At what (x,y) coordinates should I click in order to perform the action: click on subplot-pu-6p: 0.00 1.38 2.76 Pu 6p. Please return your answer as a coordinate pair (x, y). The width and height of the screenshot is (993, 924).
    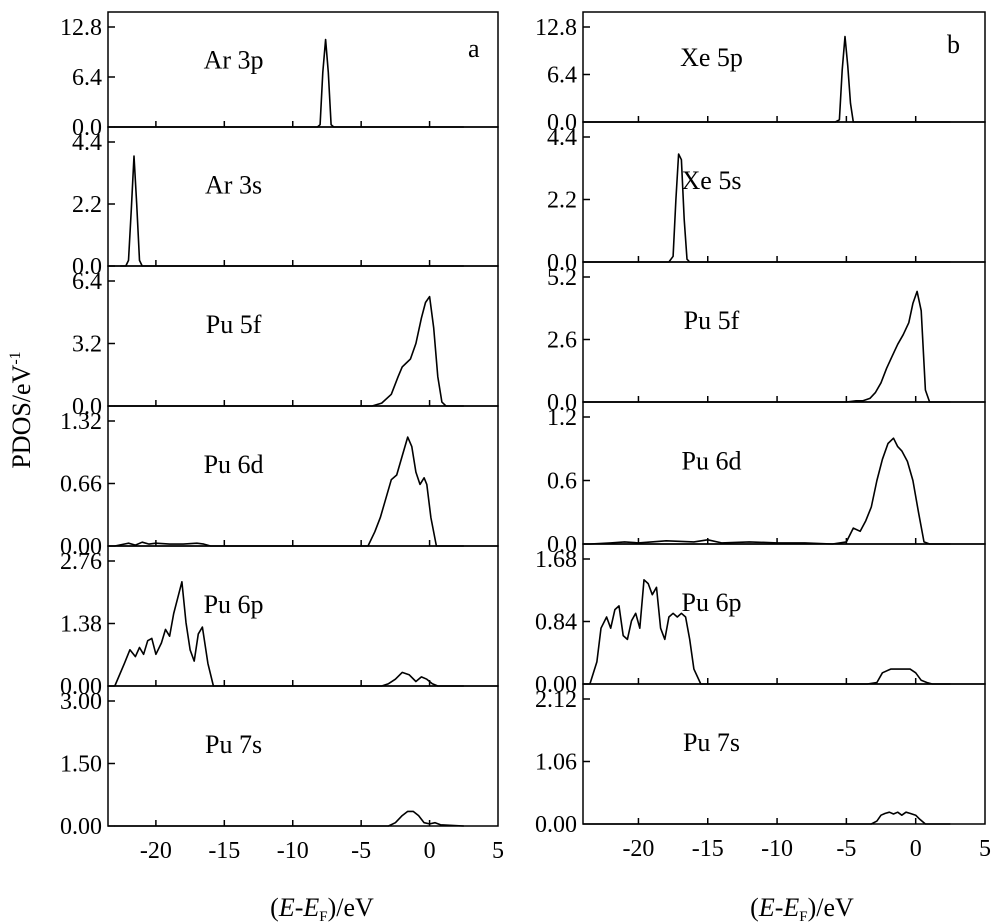
    Looking at the image, I should click on (279, 622).